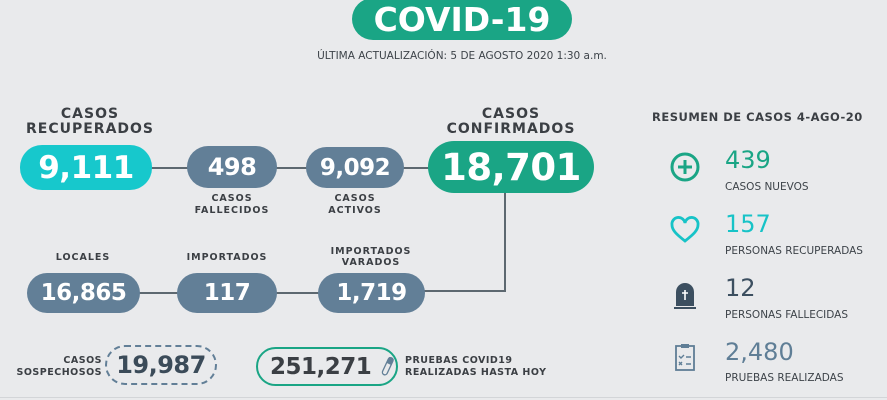 This screenshot has width=887, height=400. I want to click on locales-label: LOCALES, so click(83, 257).